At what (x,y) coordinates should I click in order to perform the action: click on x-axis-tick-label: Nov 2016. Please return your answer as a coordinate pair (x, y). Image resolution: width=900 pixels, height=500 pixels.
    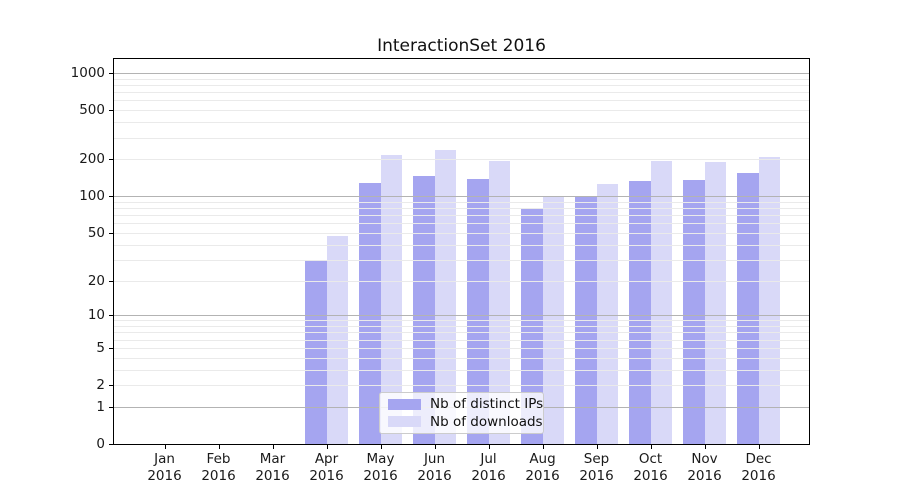
    Looking at the image, I should click on (704, 467).